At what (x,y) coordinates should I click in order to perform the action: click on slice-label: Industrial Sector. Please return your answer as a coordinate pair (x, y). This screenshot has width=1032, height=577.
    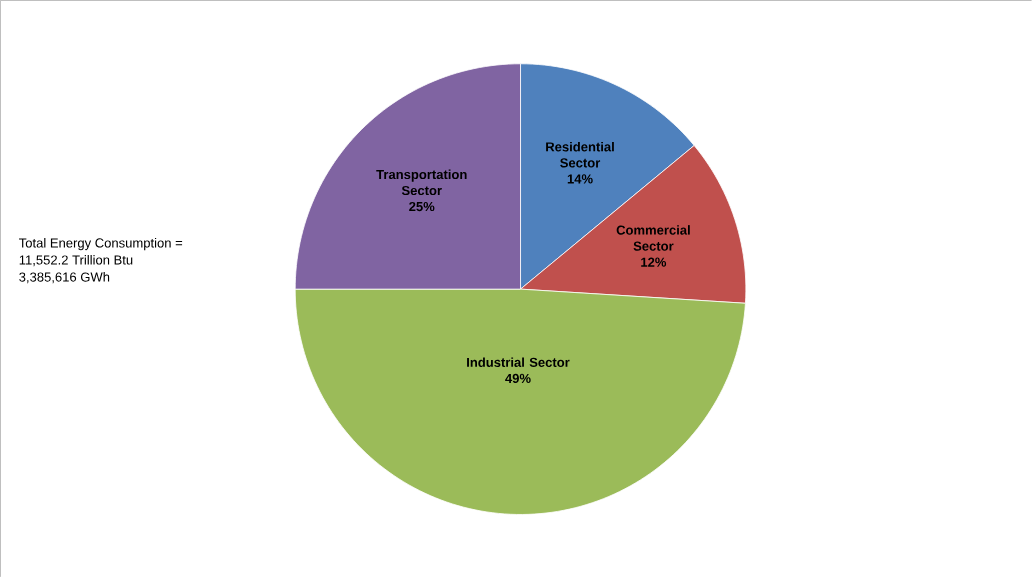
    Looking at the image, I should click on (518, 362).